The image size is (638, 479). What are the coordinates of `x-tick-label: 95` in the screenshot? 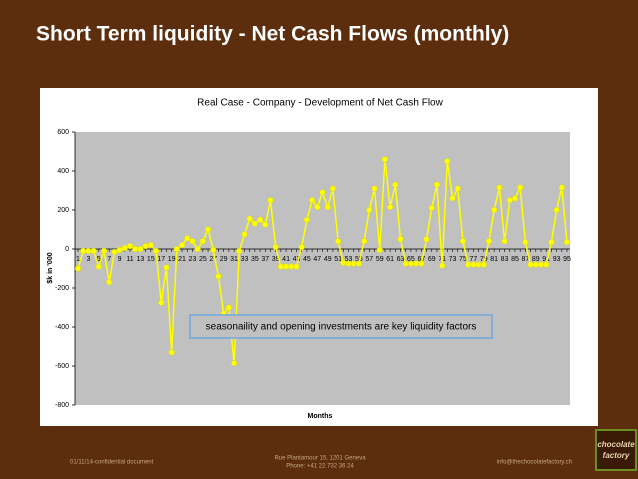 It's located at (567, 259).